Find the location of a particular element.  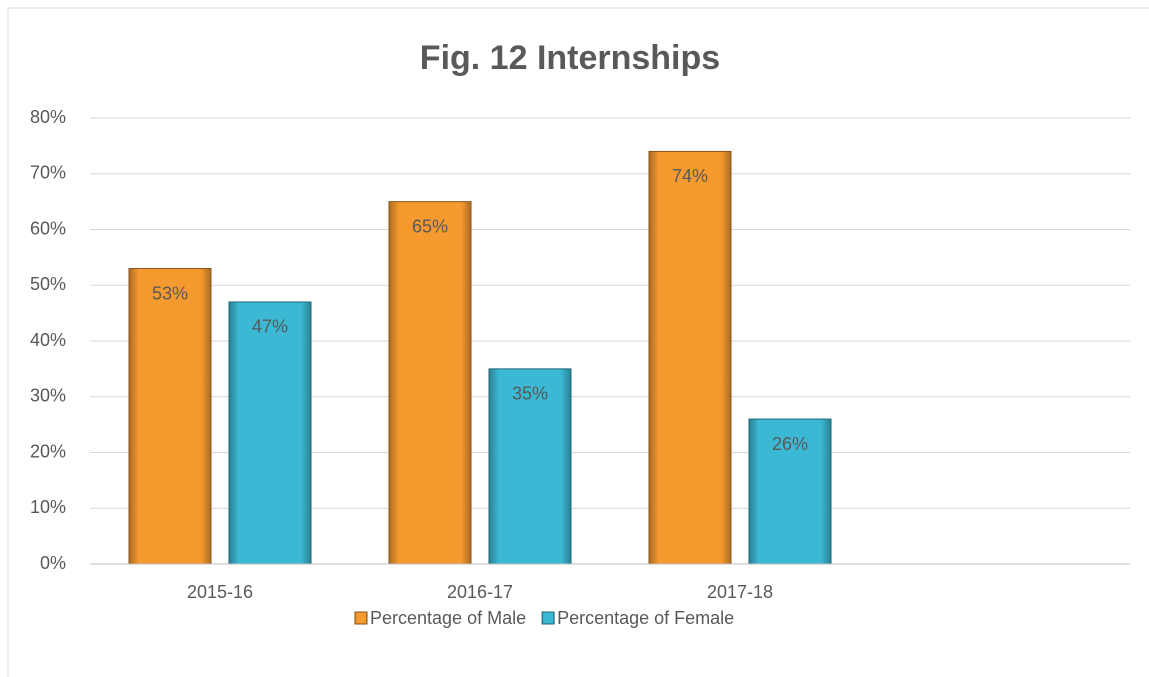

data-label: 35% is located at coordinates (530, 394).